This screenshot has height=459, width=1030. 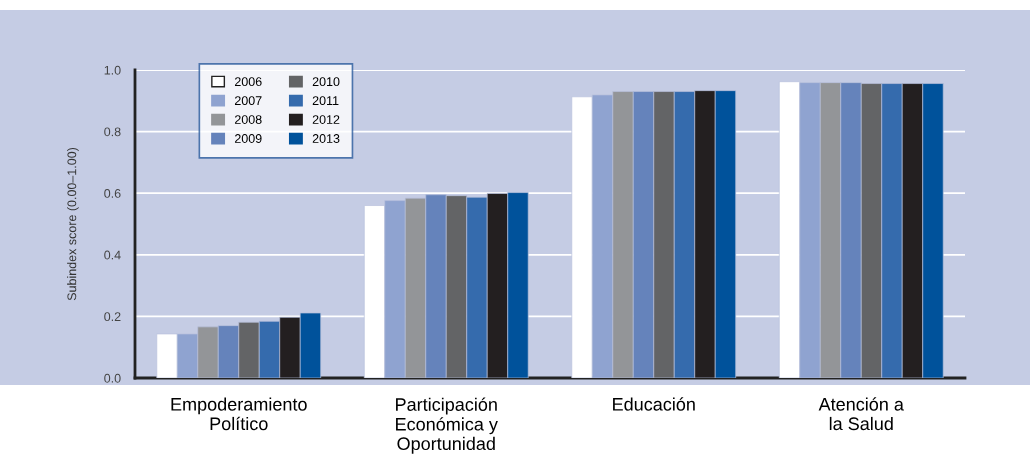 What do you see at coordinates (112, 132) in the screenshot?
I see `y-tick-label: 0.8` at bounding box center [112, 132].